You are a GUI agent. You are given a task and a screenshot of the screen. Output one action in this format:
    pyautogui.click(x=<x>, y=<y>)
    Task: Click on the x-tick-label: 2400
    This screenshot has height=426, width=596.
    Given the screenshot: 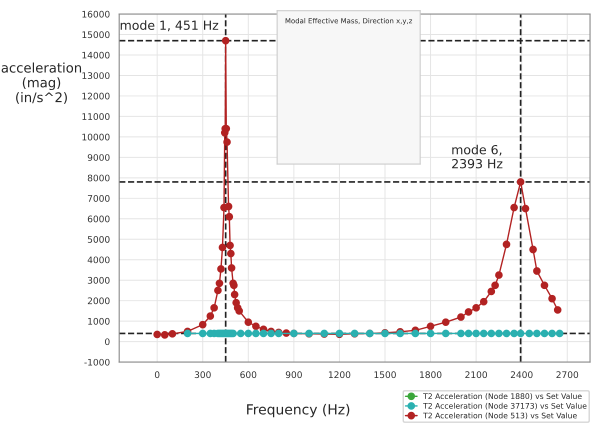 What is the action you would take?
    pyautogui.click(x=521, y=374)
    